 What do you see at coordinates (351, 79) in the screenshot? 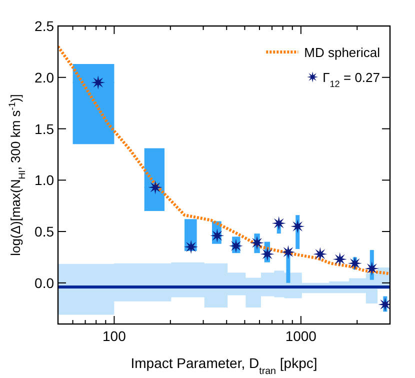
I see `legend-label: Γ$_{12}$ = 0.27` at bounding box center [351, 79].